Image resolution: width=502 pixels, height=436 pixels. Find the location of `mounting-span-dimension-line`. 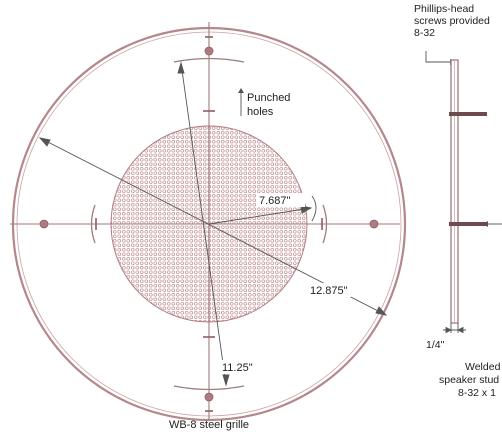

mounting-span-dimension-line is located at coordinates (203, 224).